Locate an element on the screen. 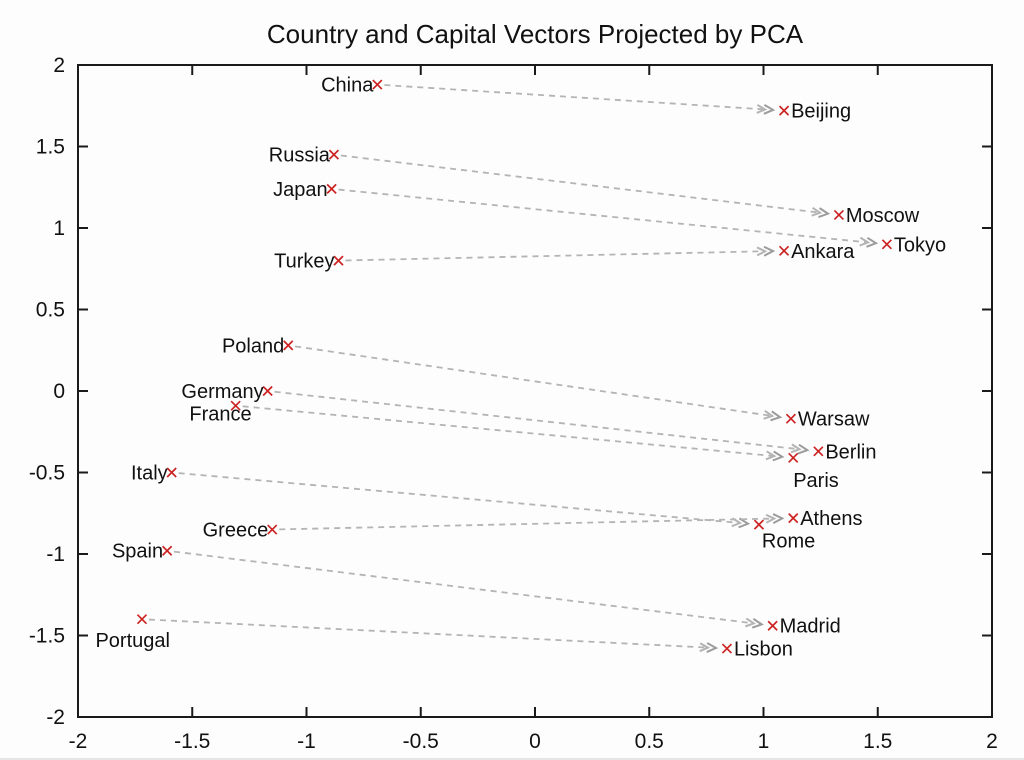 The height and width of the screenshot is (760, 1024). x-tick-label: 2 is located at coordinates (992, 741).